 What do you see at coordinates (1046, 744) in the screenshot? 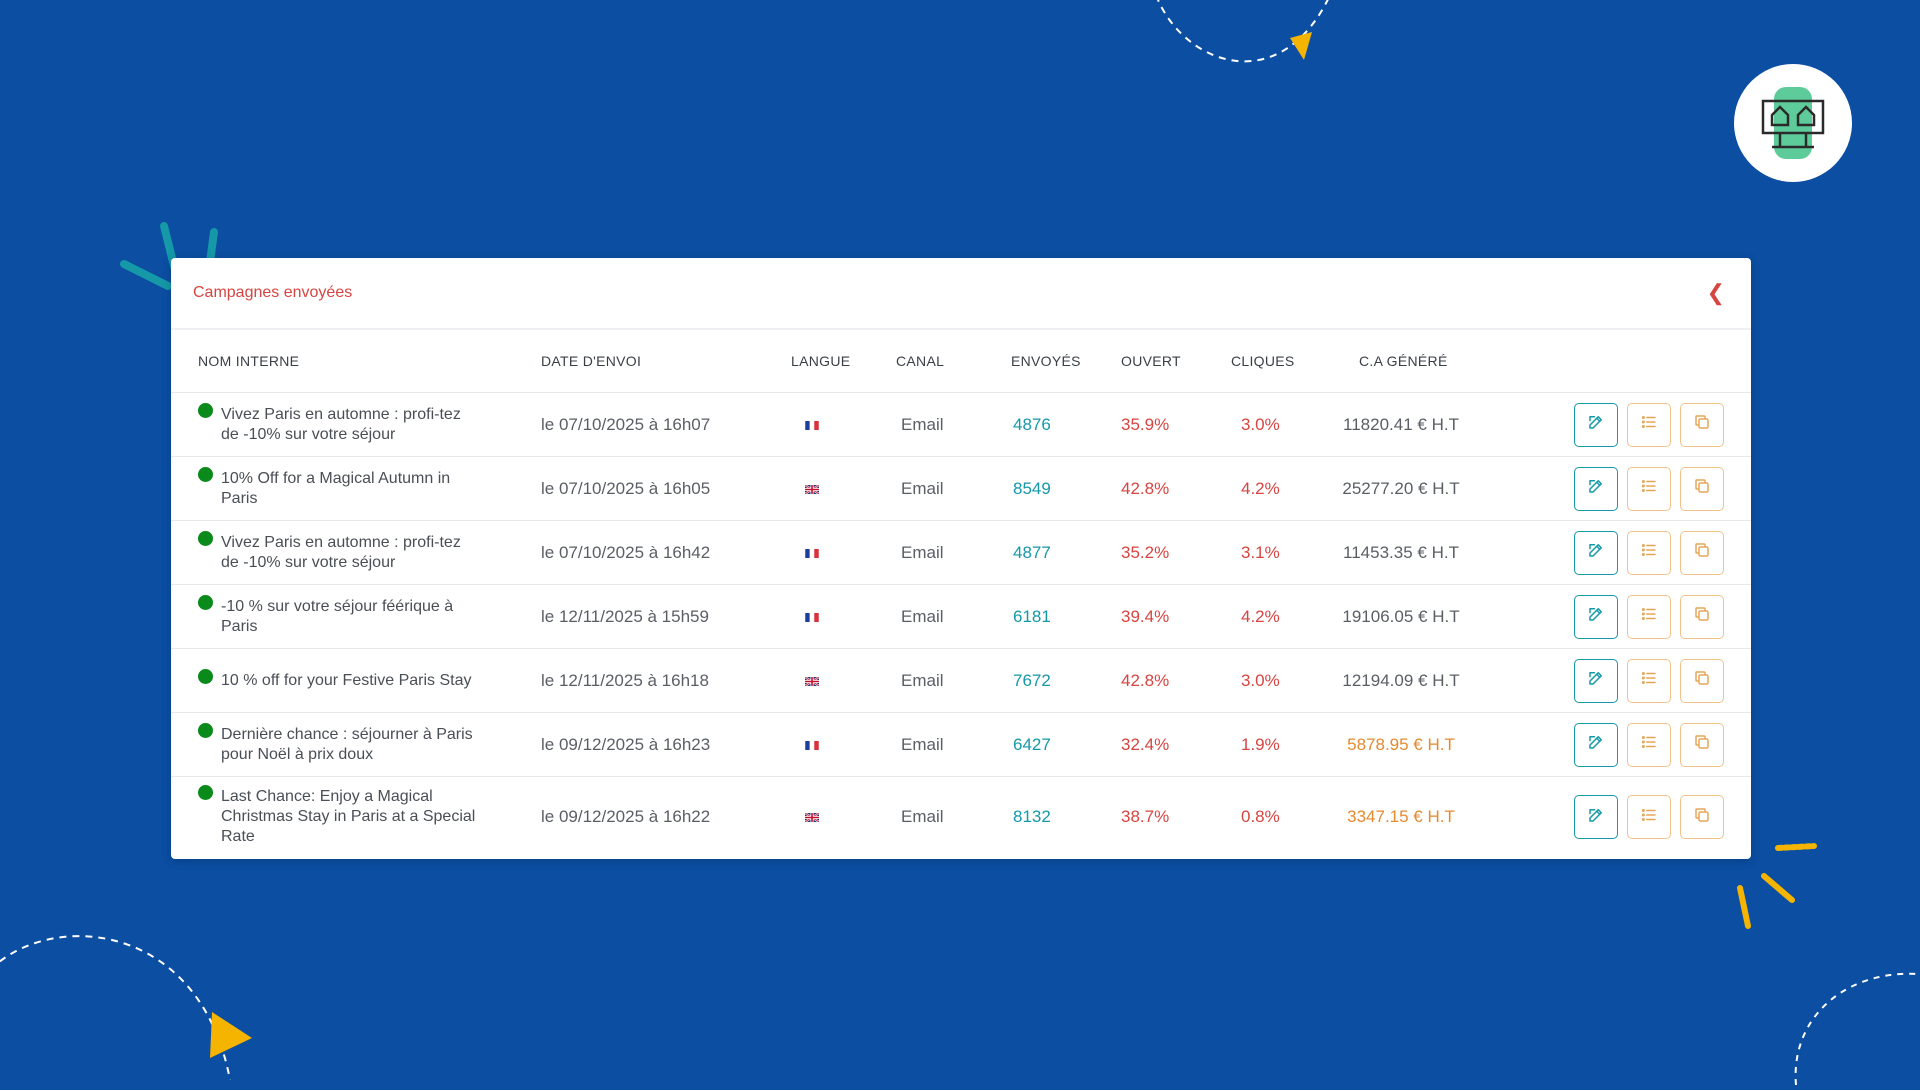
I see `cell-sent: 6427` at bounding box center [1046, 744].